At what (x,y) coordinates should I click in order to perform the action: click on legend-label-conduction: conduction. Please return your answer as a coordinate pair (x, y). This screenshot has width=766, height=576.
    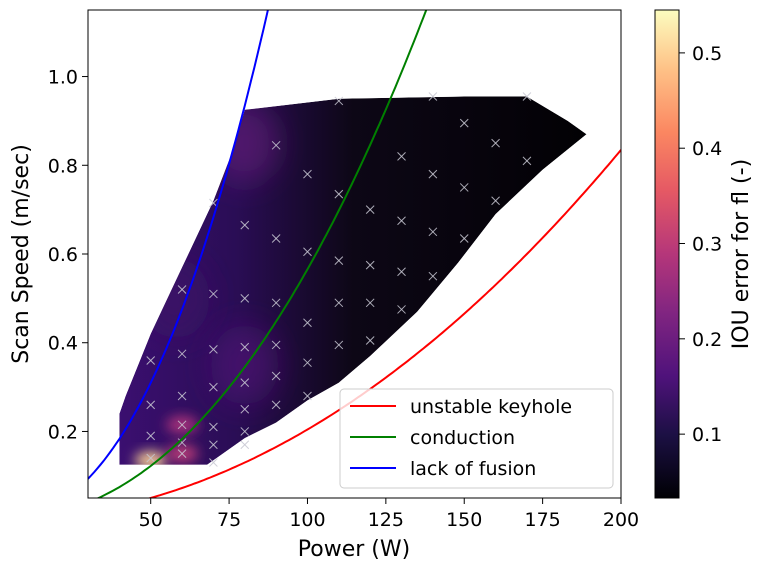
    Looking at the image, I should click on (462, 438).